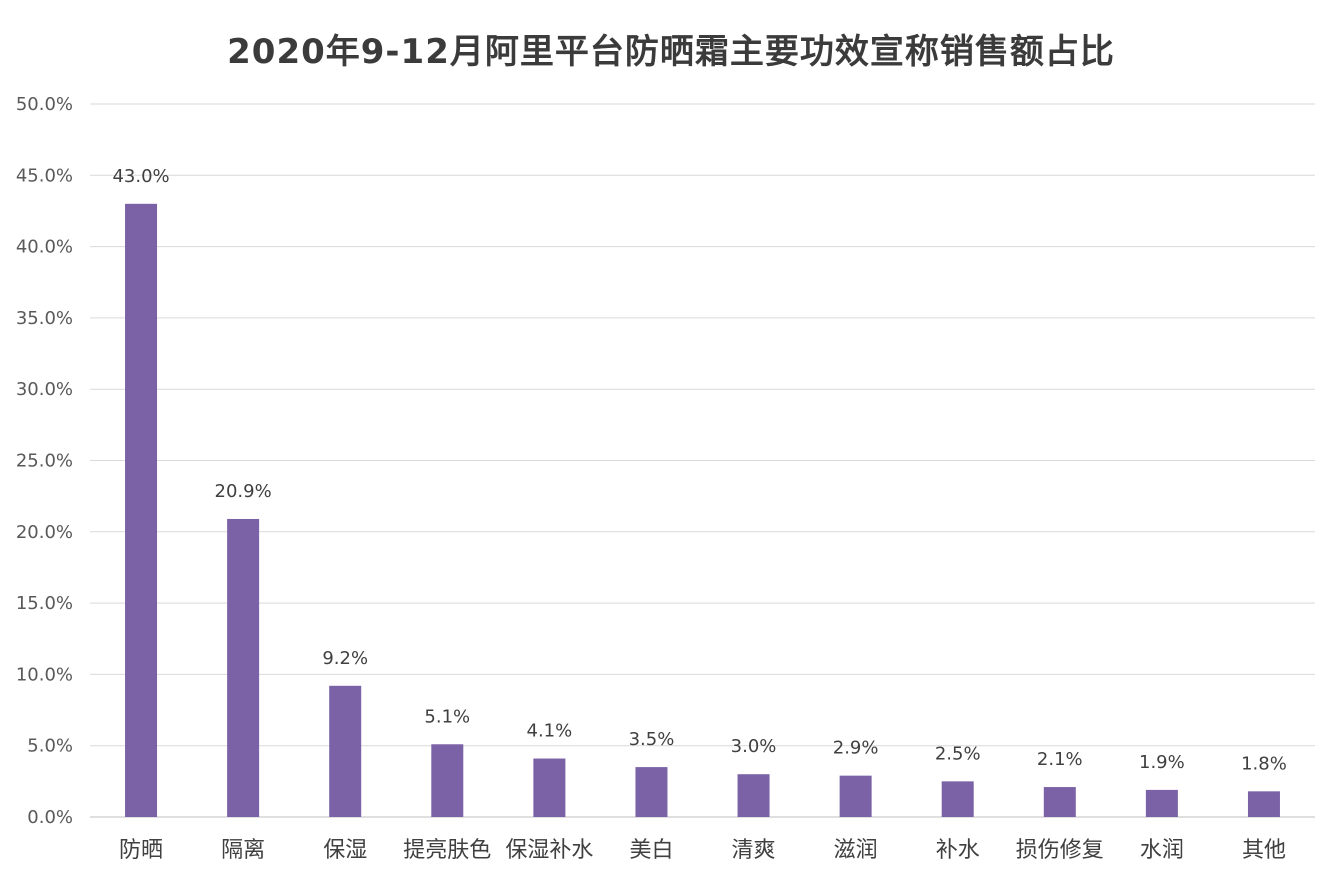  What do you see at coordinates (754, 746) in the screenshot?
I see `data-label: 3.0%` at bounding box center [754, 746].